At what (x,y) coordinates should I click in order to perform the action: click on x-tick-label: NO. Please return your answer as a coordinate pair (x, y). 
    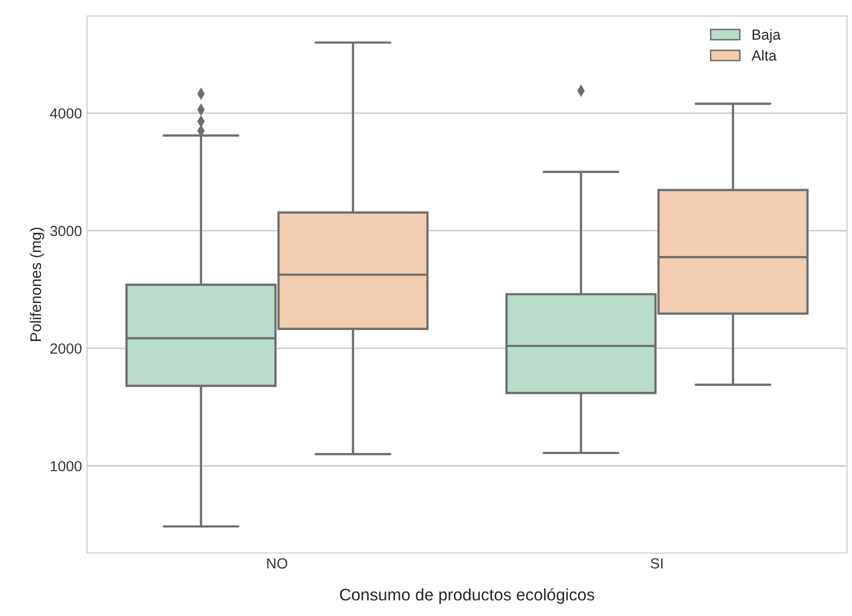
    Looking at the image, I should click on (277, 563).